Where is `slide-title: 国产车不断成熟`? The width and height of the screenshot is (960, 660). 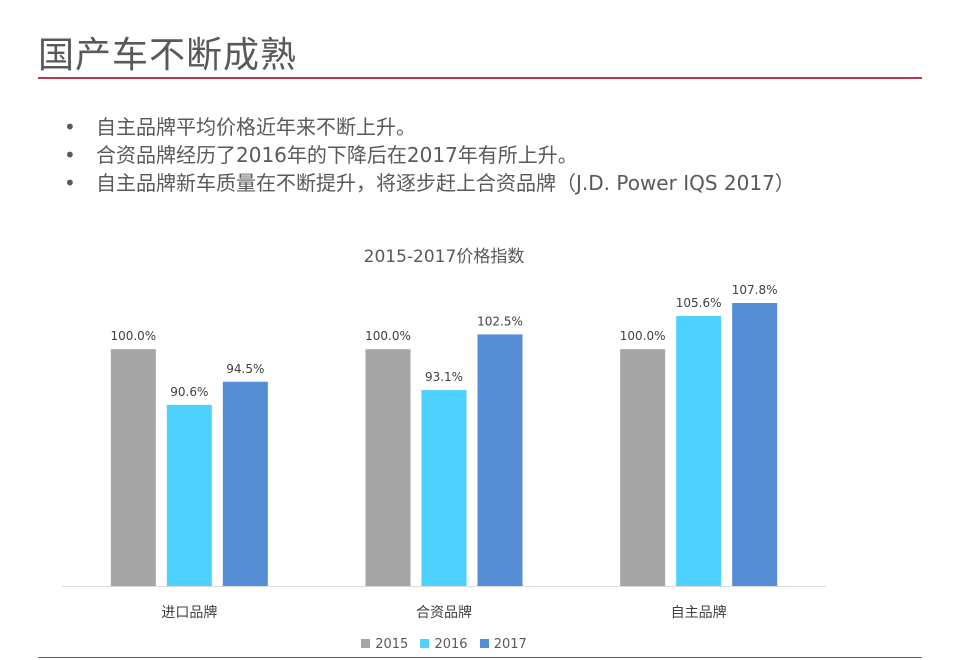
slide-title: 国产车不断成熟 is located at coordinates (168, 55).